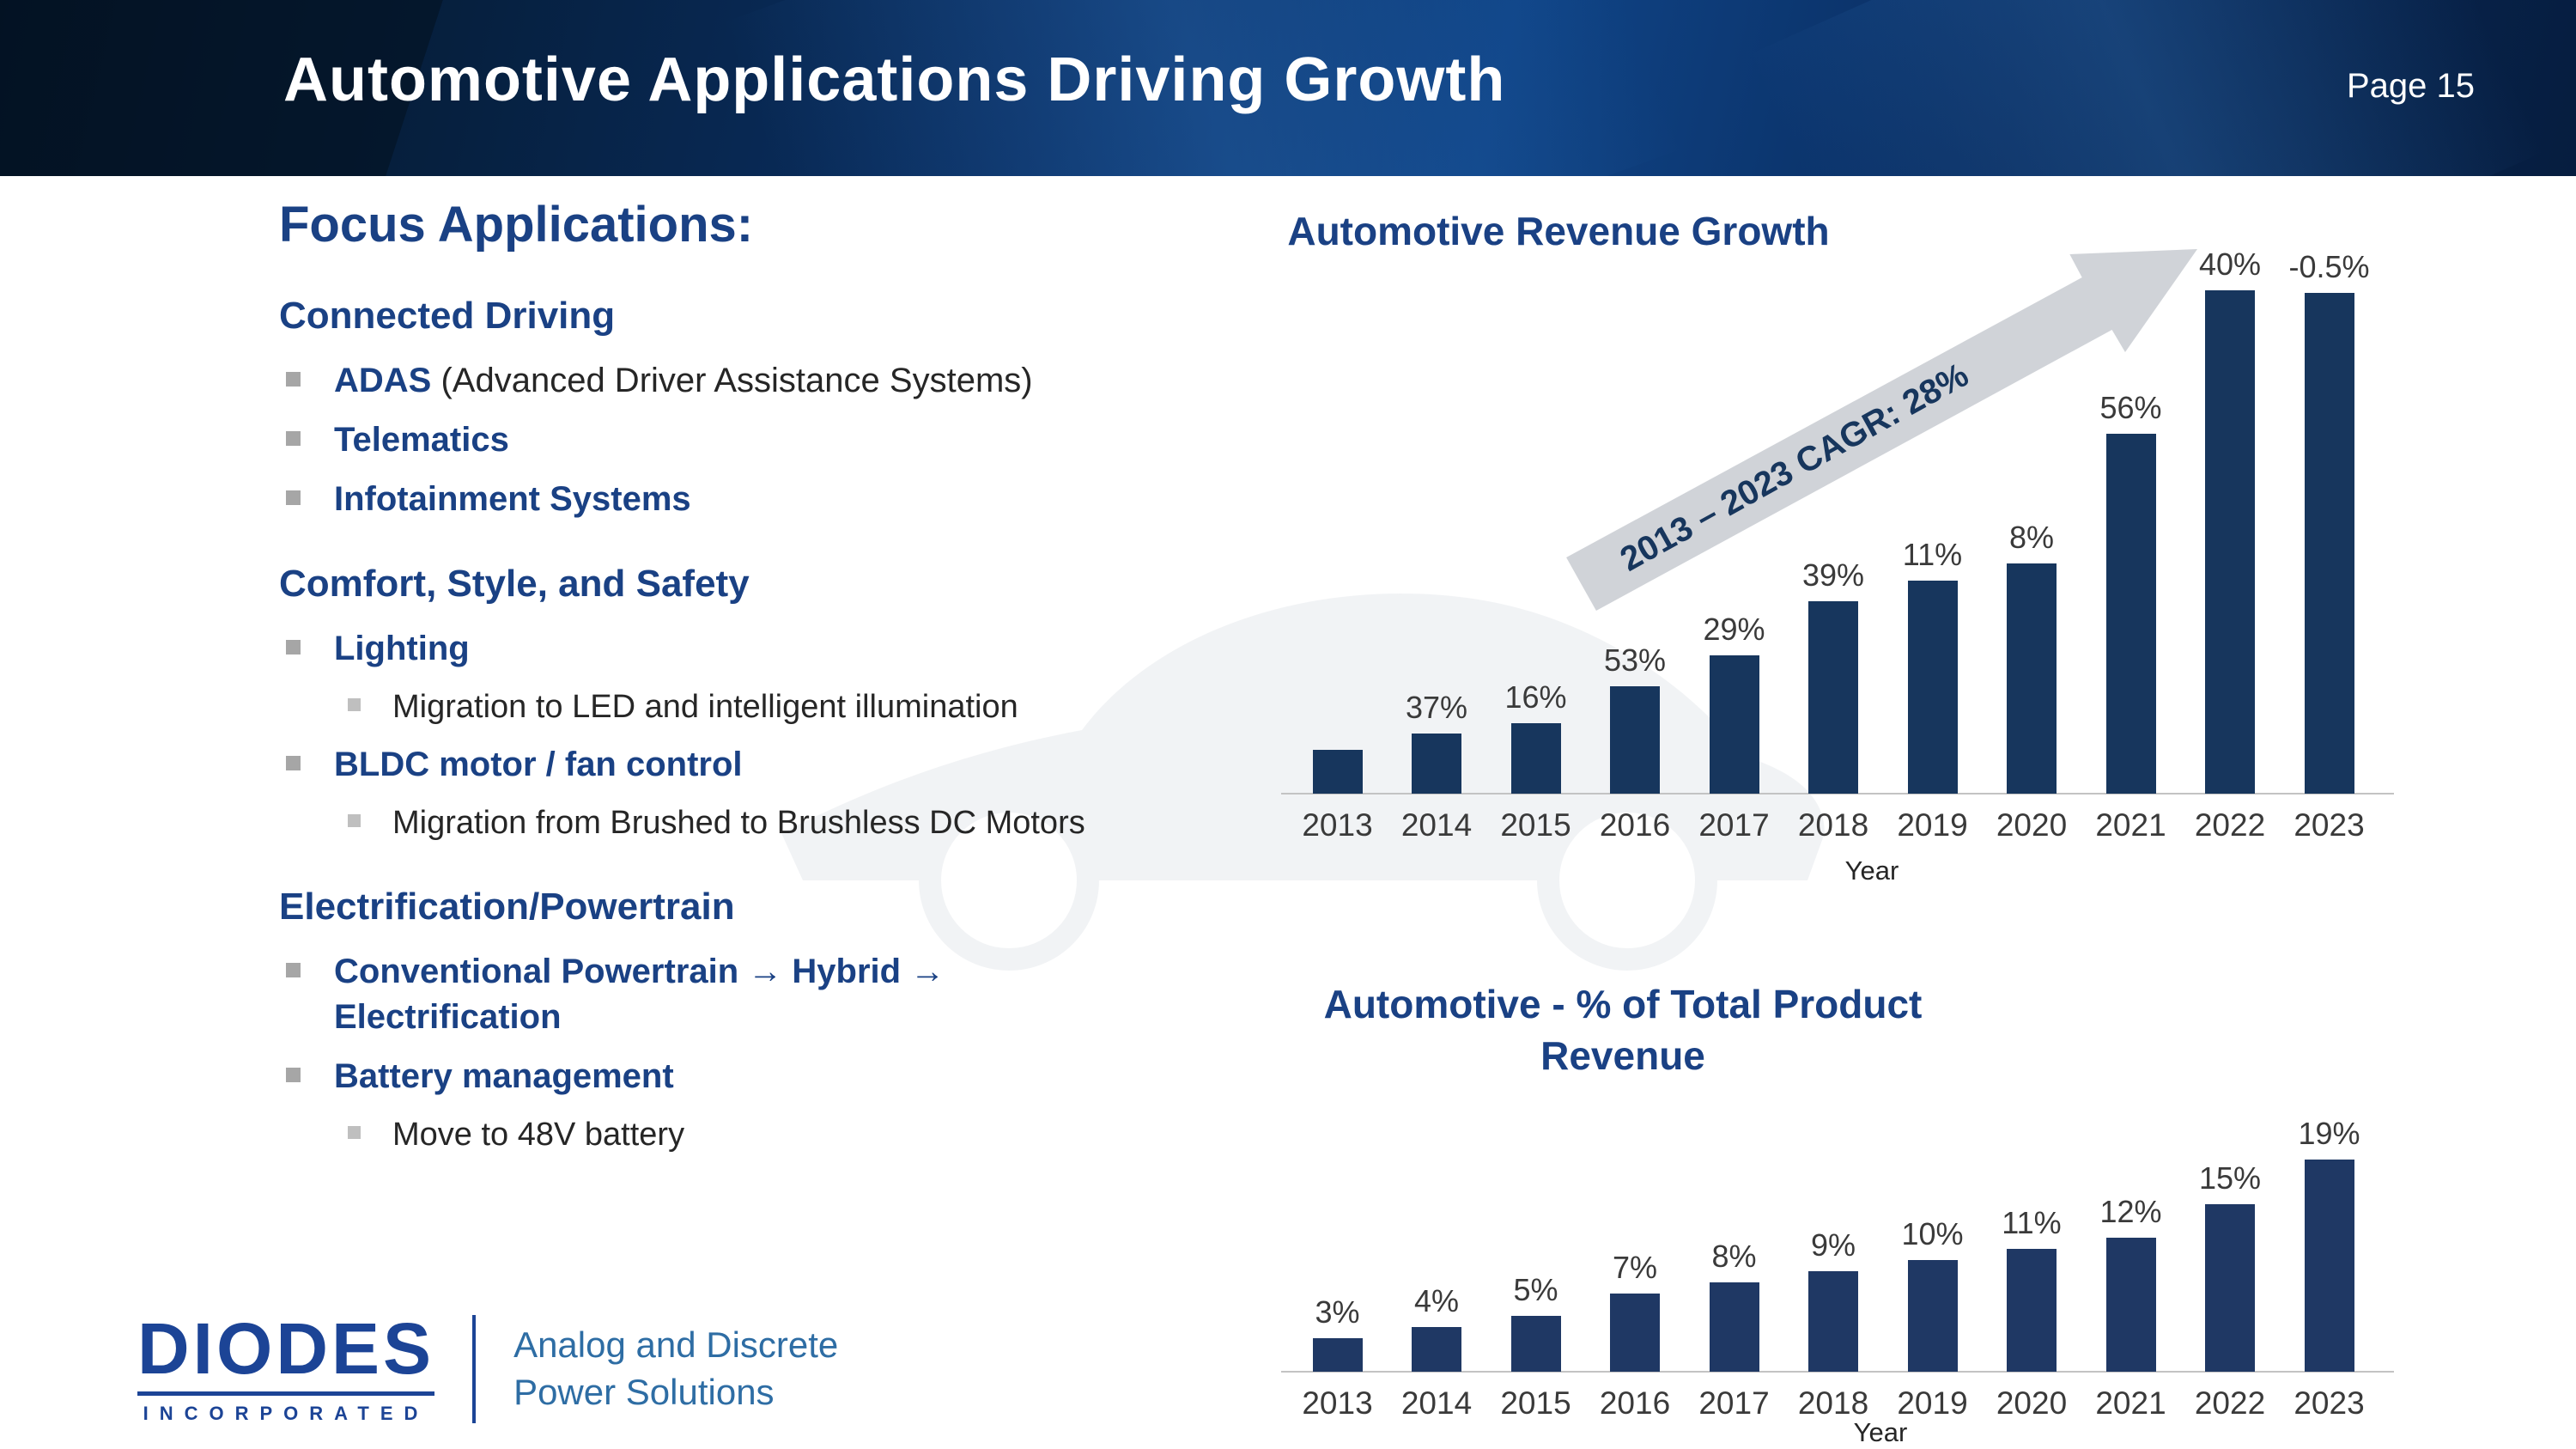 Image resolution: width=2576 pixels, height=1449 pixels. Describe the element at coordinates (1837, 794) in the screenshot. I see `x-axis-line` at that location.